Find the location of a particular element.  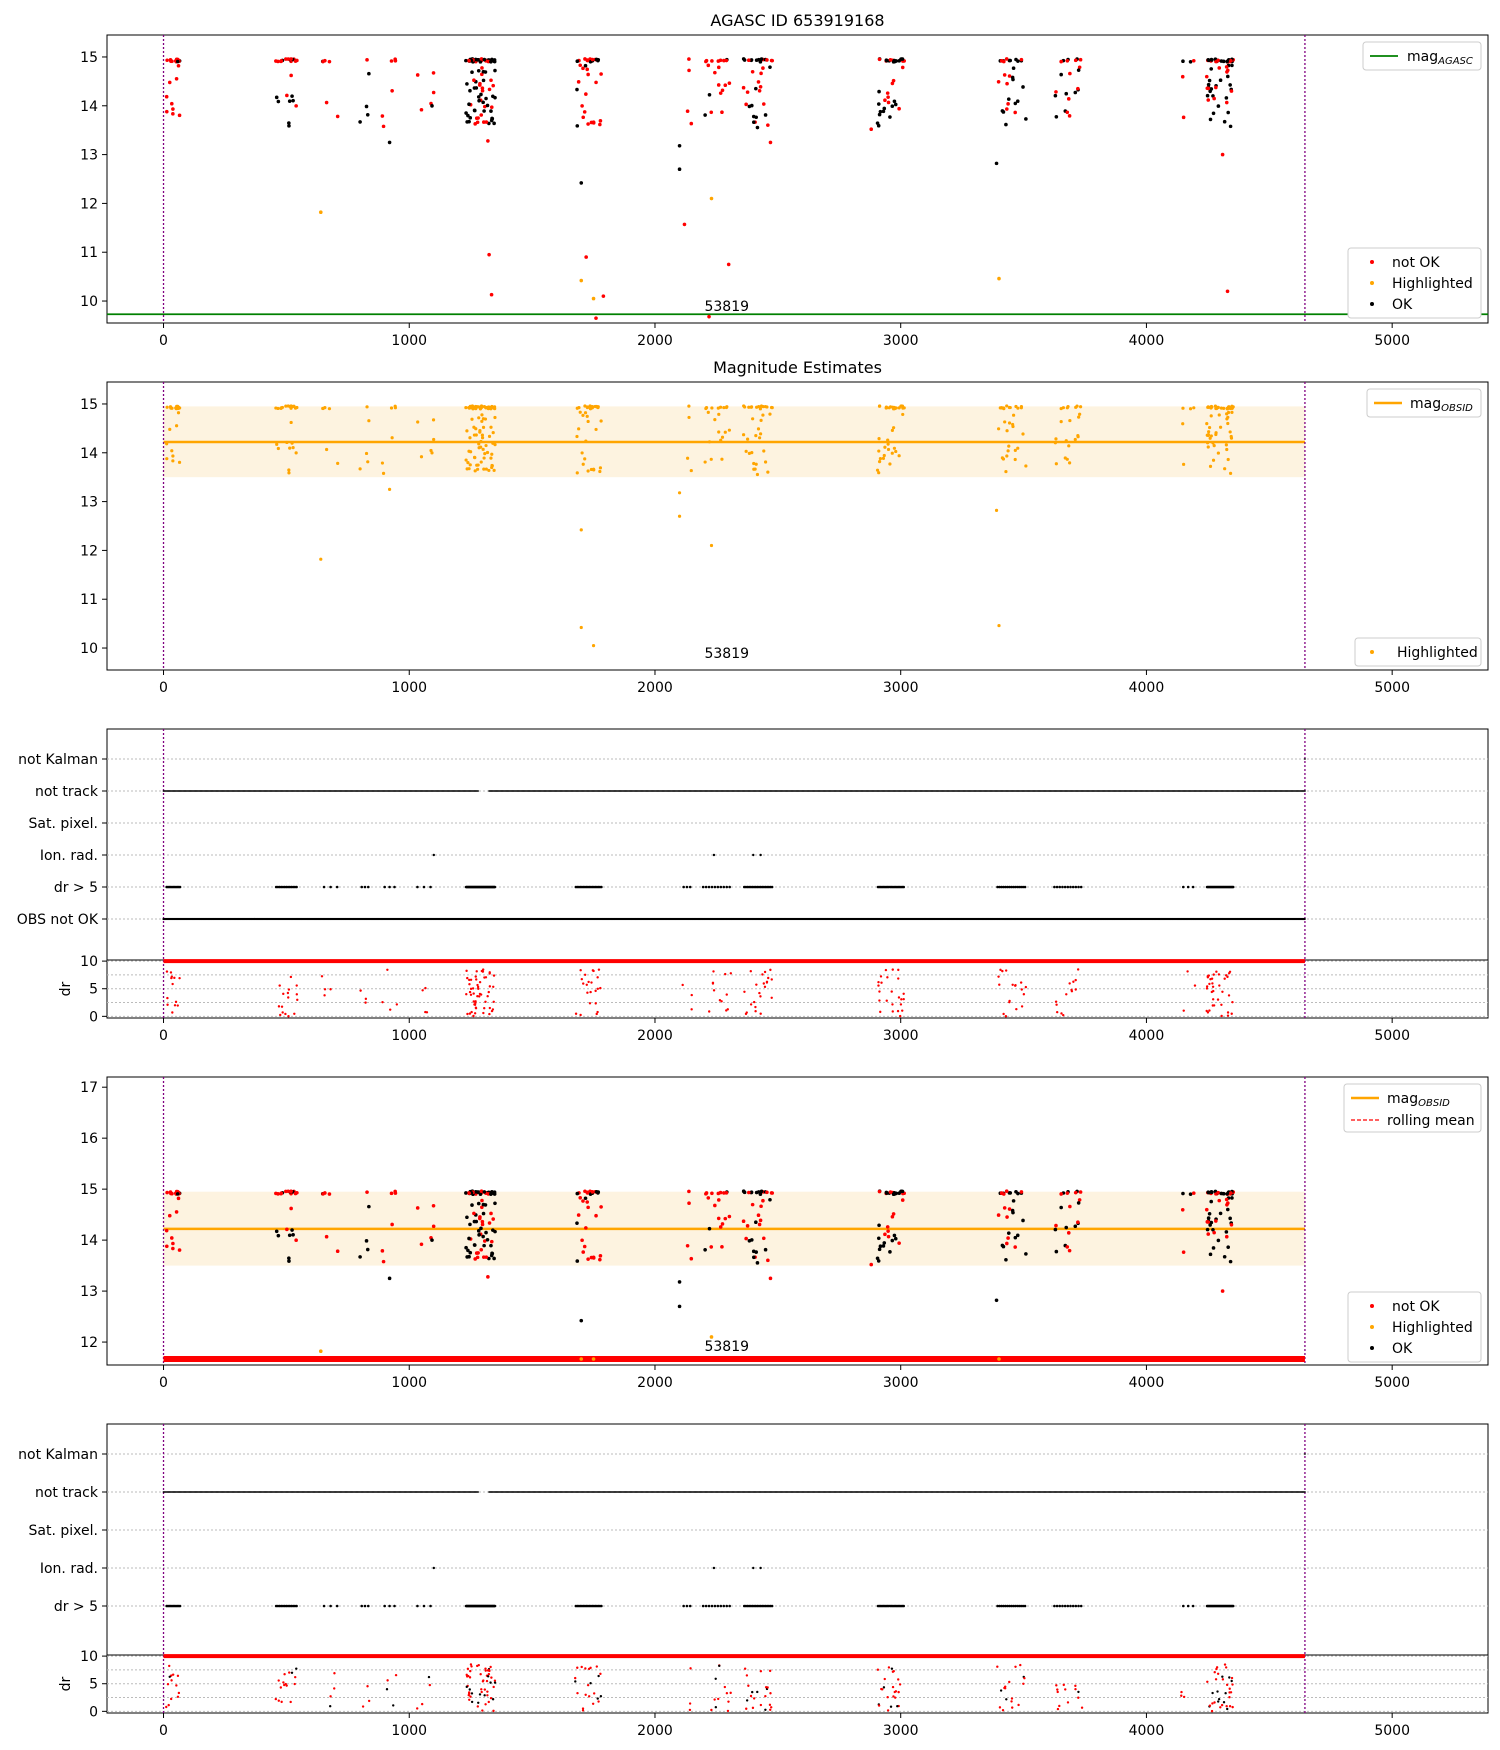

x-tick-label: 3000 is located at coordinates (901, 1383).